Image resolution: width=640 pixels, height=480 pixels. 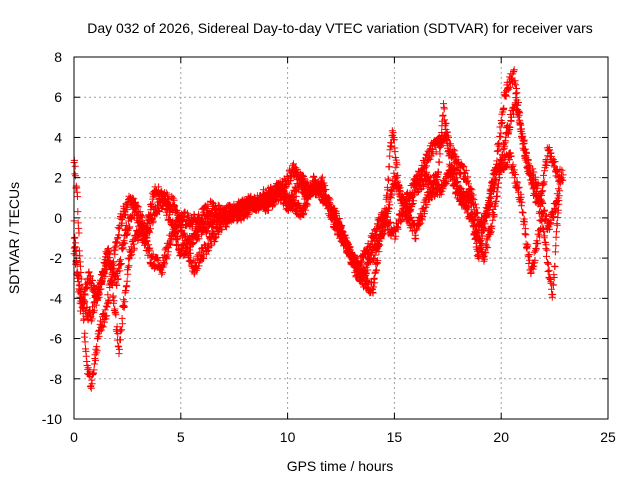 I want to click on y-tick-label: -6, so click(x=56, y=339).